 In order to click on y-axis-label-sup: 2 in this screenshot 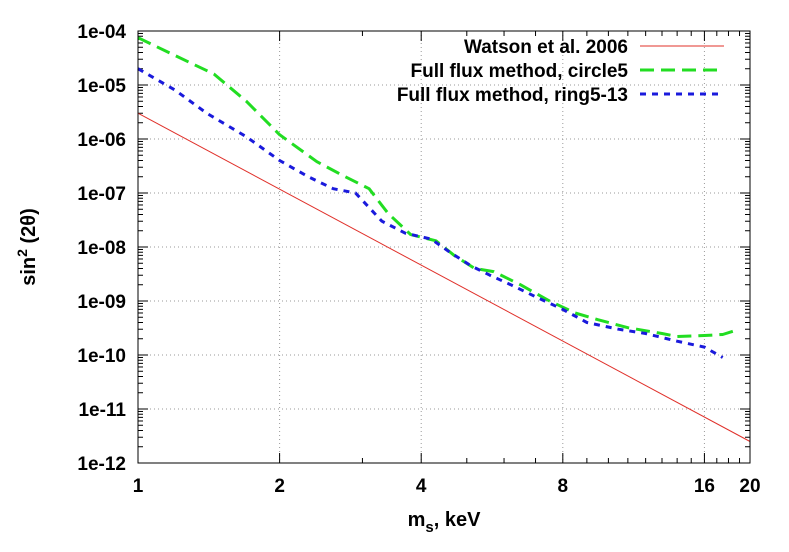, I will do `click(22, 253)`.